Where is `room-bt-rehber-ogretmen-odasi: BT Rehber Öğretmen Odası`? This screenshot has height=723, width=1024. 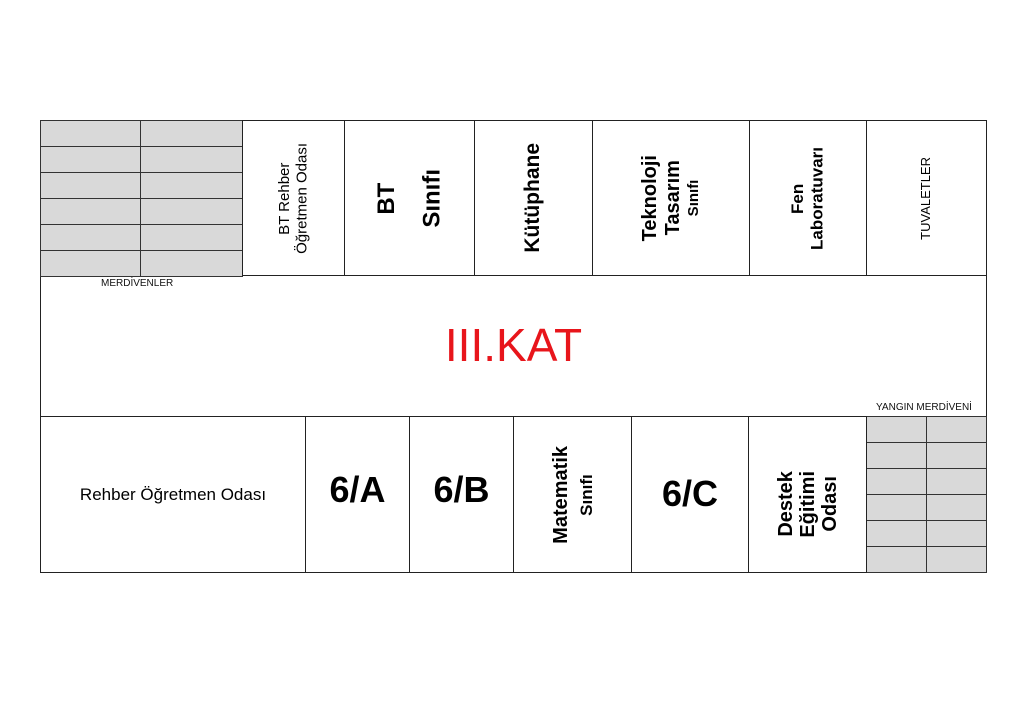 room-bt-rehber-ogretmen-odasi: BT Rehber Öğretmen Odası is located at coordinates (293, 198).